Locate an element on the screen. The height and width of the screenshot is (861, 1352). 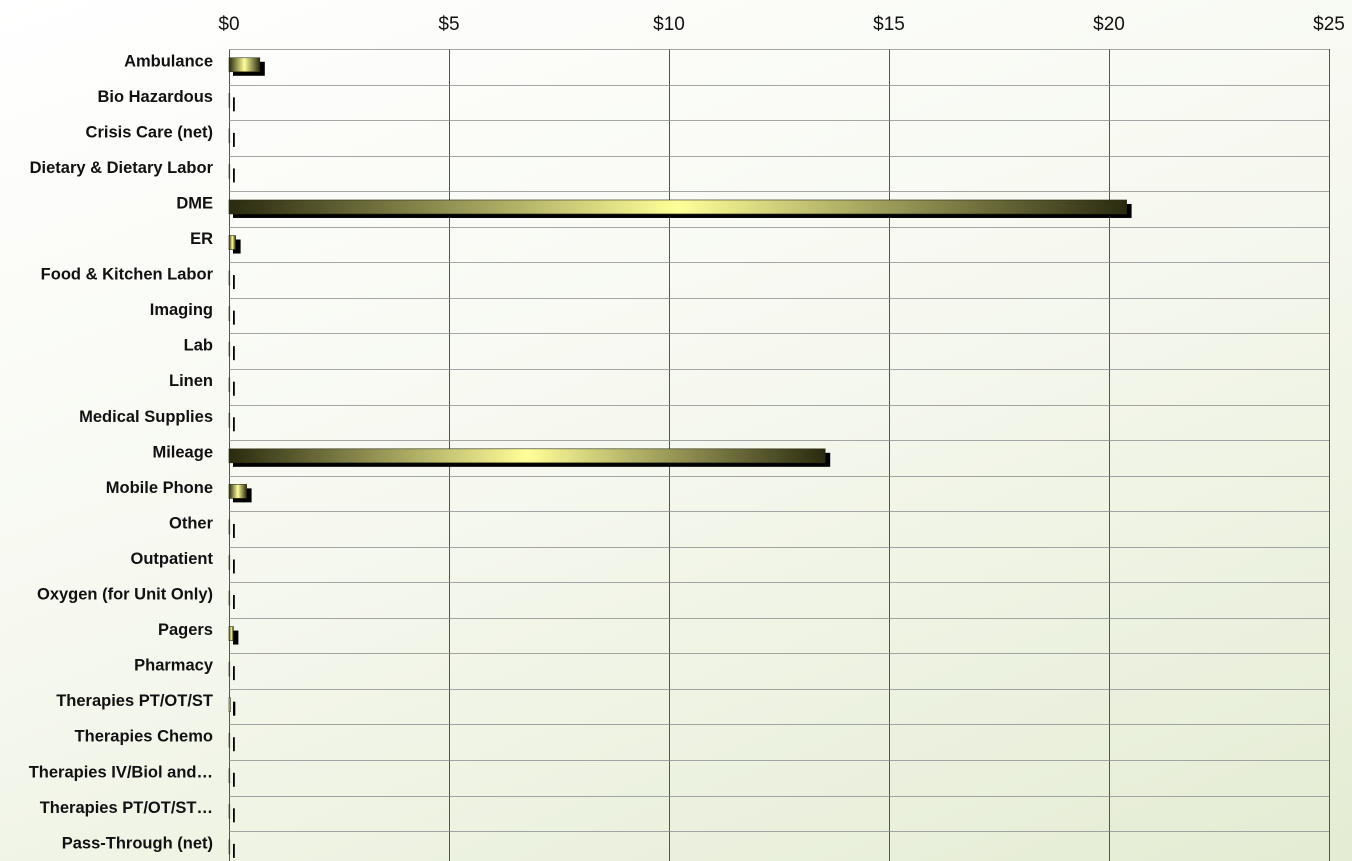
category-label: Bio Hazardous is located at coordinates (155, 97).